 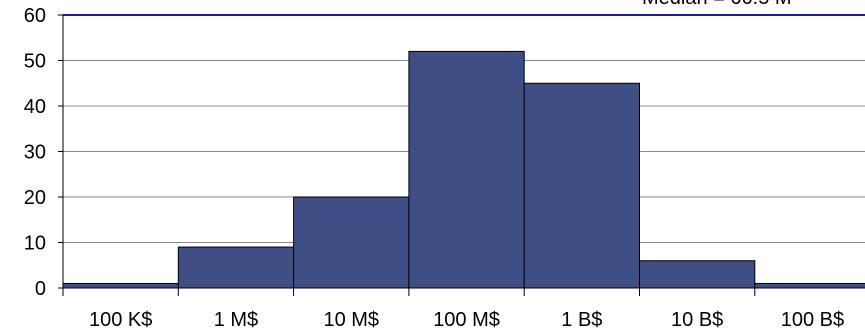 What do you see at coordinates (236, 320) in the screenshot?
I see `x-tick-label: 1 M$` at bounding box center [236, 320].